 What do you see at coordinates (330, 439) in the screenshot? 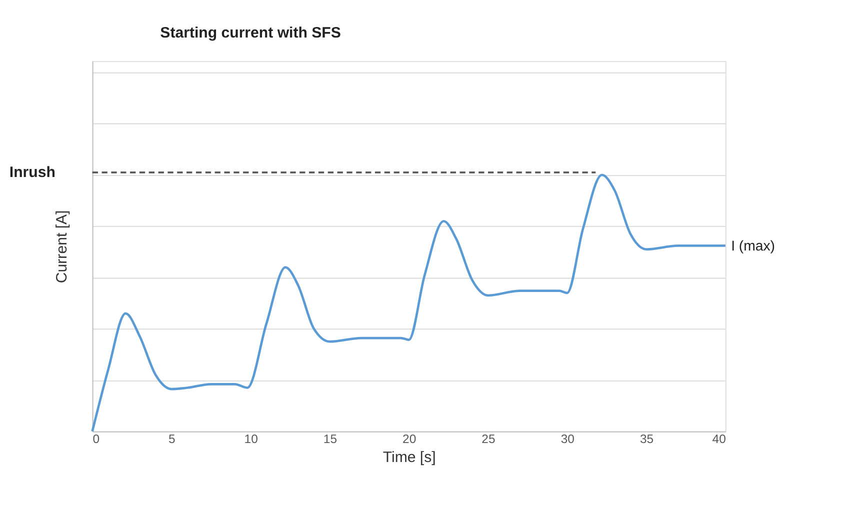
I see `x-tick-label: 15` at bounding box center [330, 439].